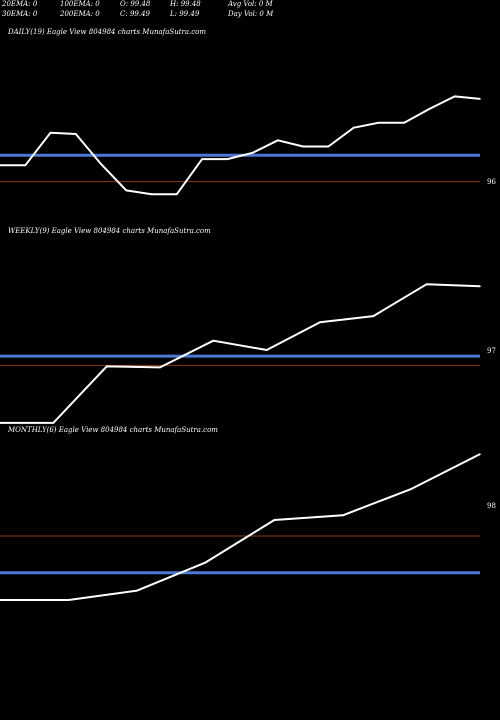 The image size is (500, 720). I want to click on stat-100ema: 100EMA: 0, so click(80, 4).